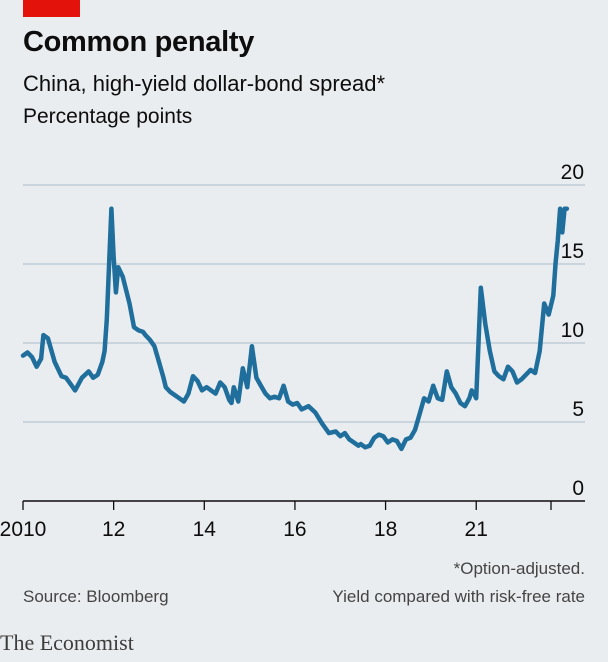 Image resolution: width=608 pixels, height=662 pixels. I want to click on y-tick-label: 0, so click(578, 488).